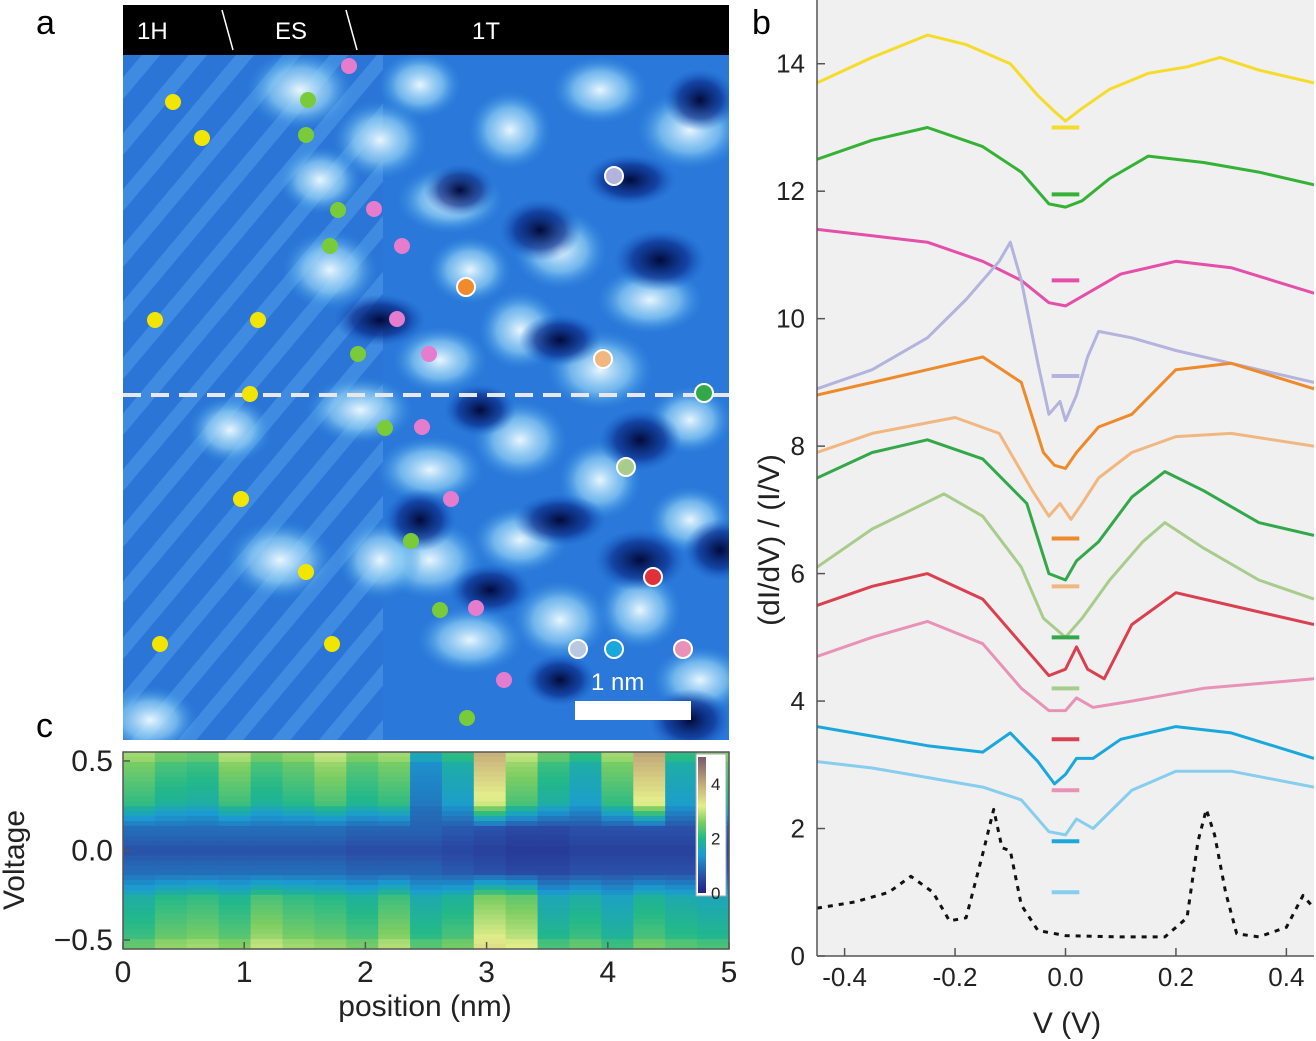 Image resolution: width=1316 pixels, height=1041 pixels. Describe the element at coordinates (92, 851) in the screenshot. I see `heatmap-y-tick-label: 0.0` at that location.